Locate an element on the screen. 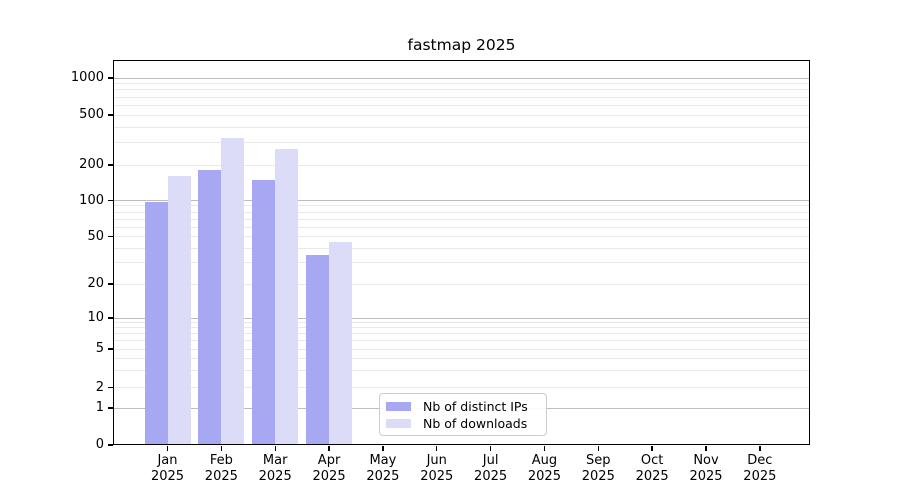 Image resolution: width=900 pixels, height=500 pixels. legend-row: Nb of distinct IPs is located at coordinates (462, 406).